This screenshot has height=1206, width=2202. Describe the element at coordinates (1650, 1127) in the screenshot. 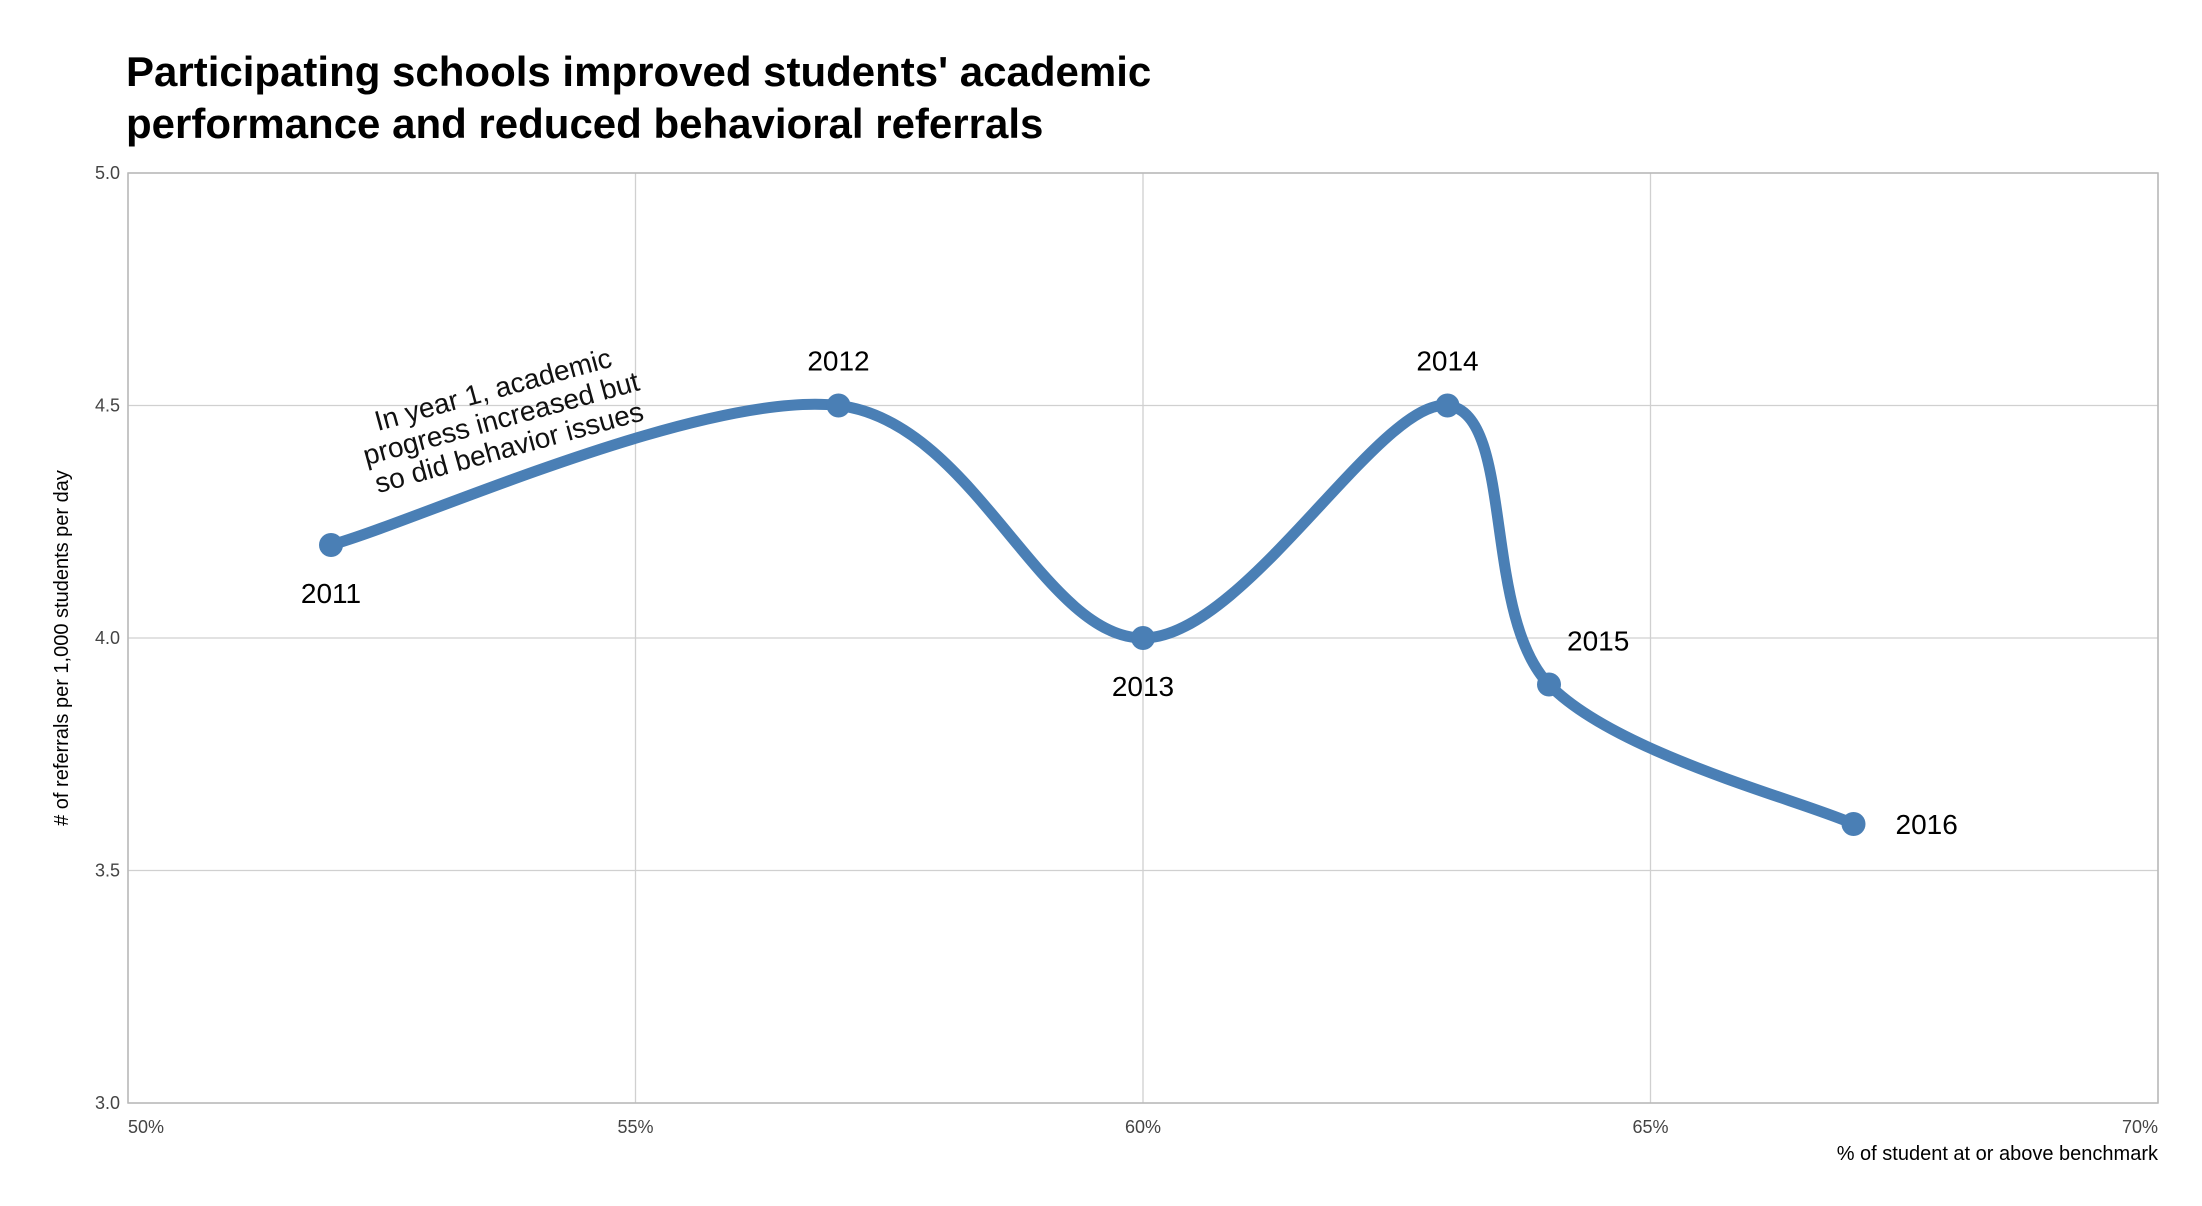

I see `x-tick-label: 65%` at that location.